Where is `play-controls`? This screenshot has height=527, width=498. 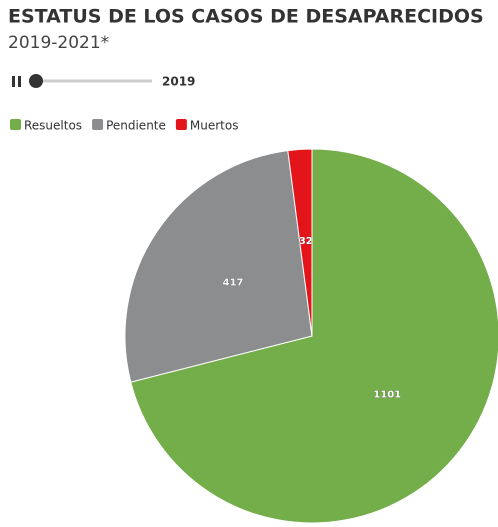 play-controls is located at coordinates (16, 81).